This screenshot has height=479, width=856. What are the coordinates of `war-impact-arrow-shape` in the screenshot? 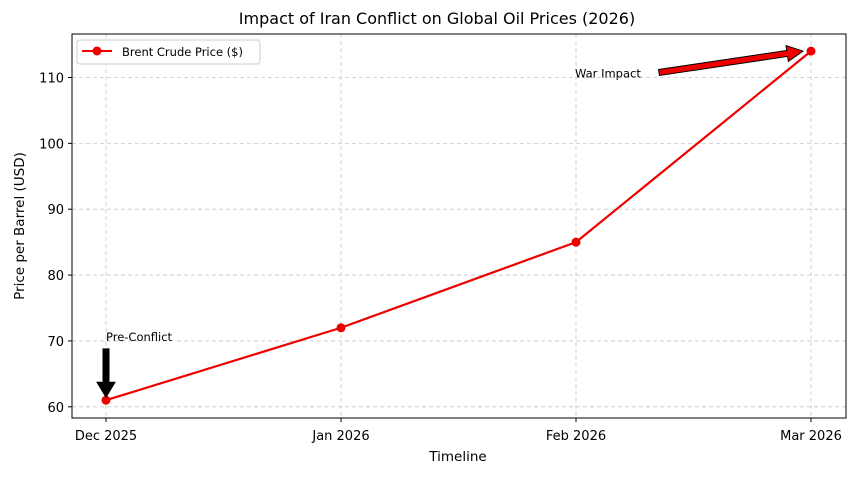 It's located at (731, 60).